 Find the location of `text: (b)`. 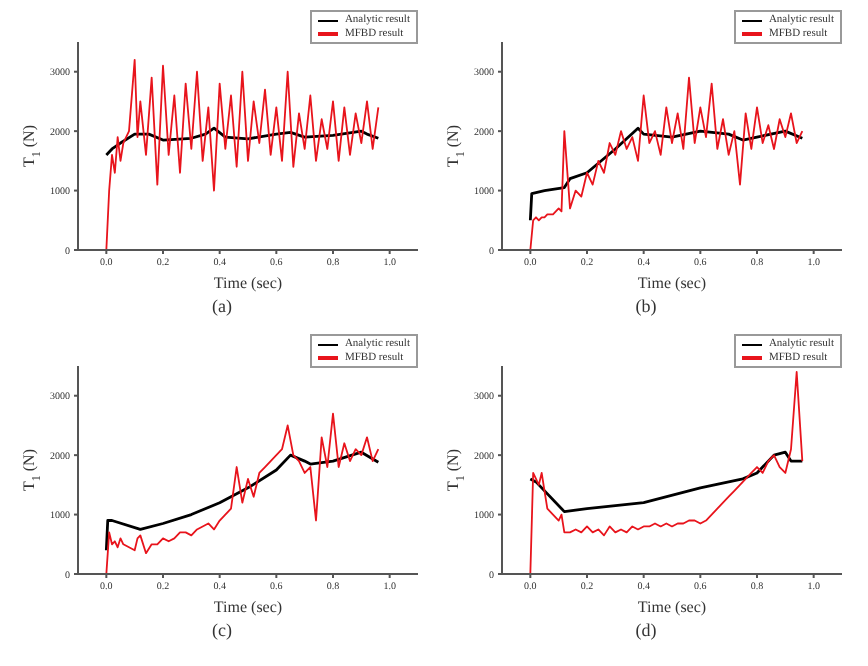

text: (b) is located at coordinates (646, 306).